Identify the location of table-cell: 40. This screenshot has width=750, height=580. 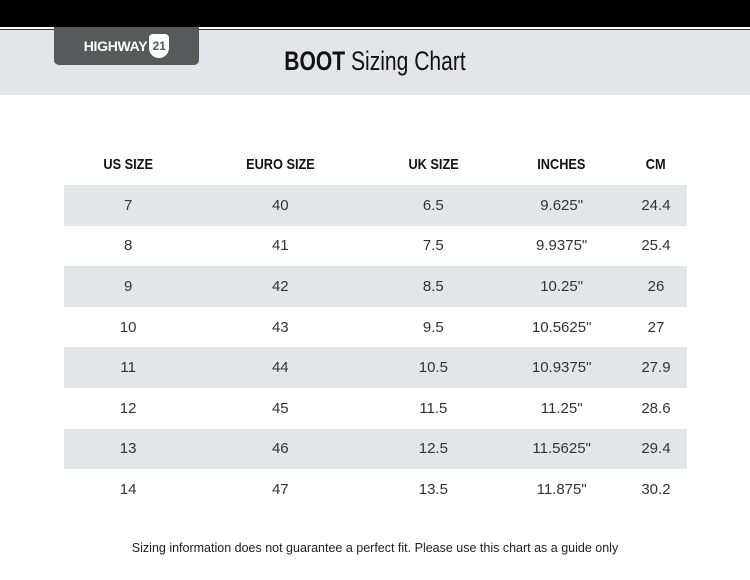
(280, 205).